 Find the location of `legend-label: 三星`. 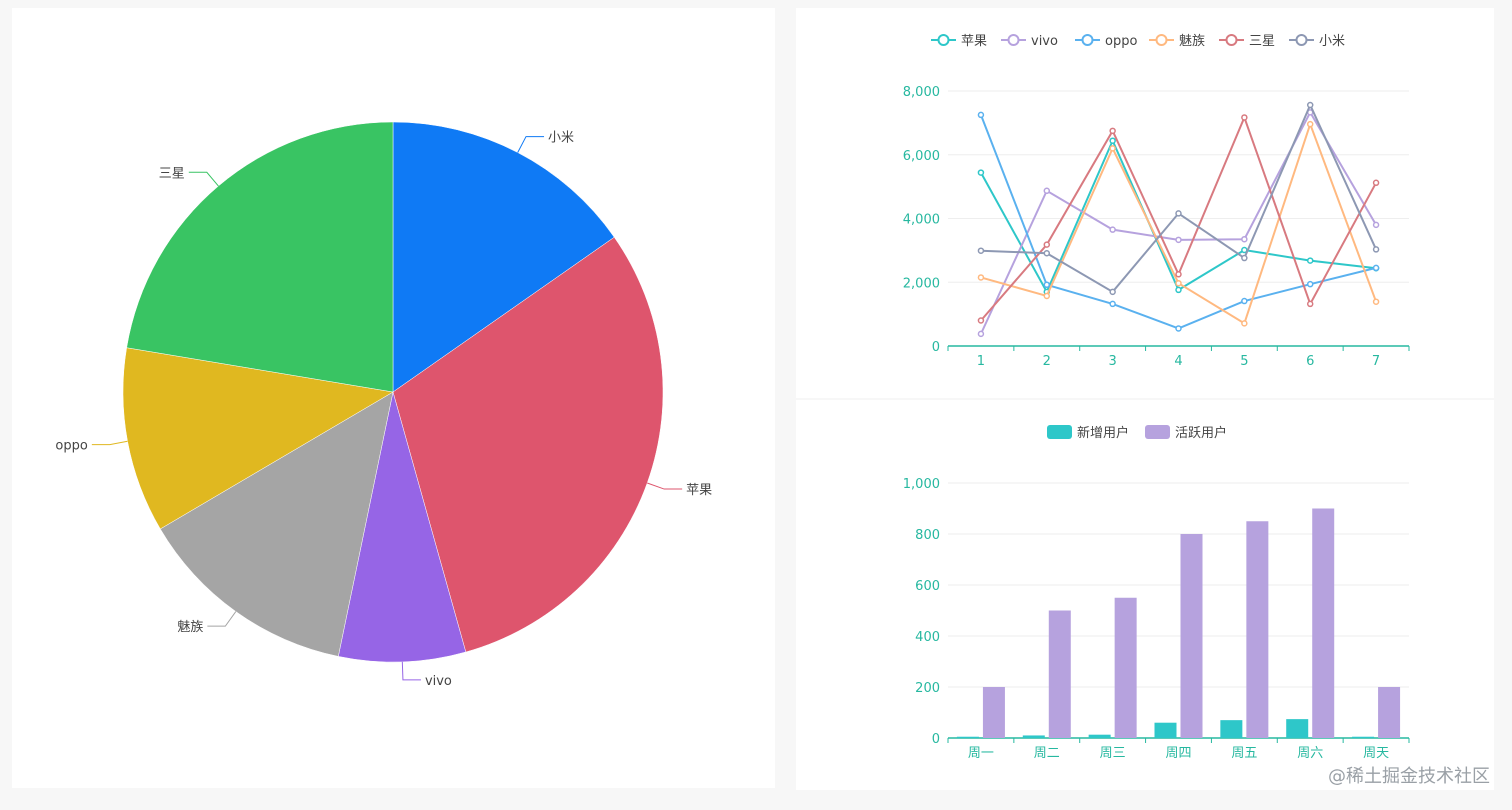

legend-label: 三星 is located at coordinates (1262, 41).